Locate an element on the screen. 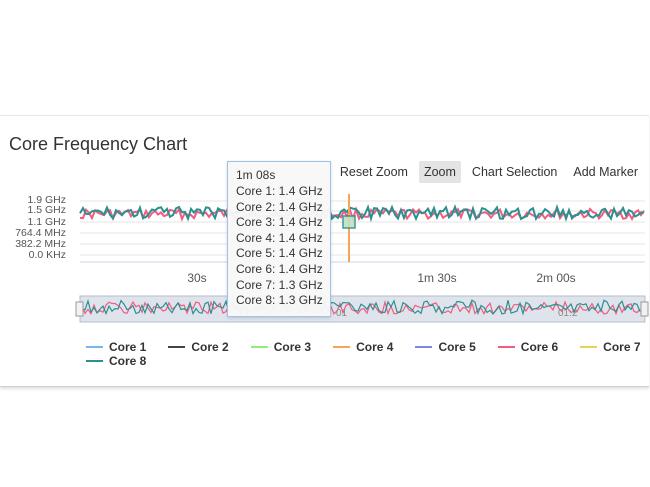 This screenshot has width=650, height=487. y-tick-label: 382.2 MHz is located at coordinates (40, 244).